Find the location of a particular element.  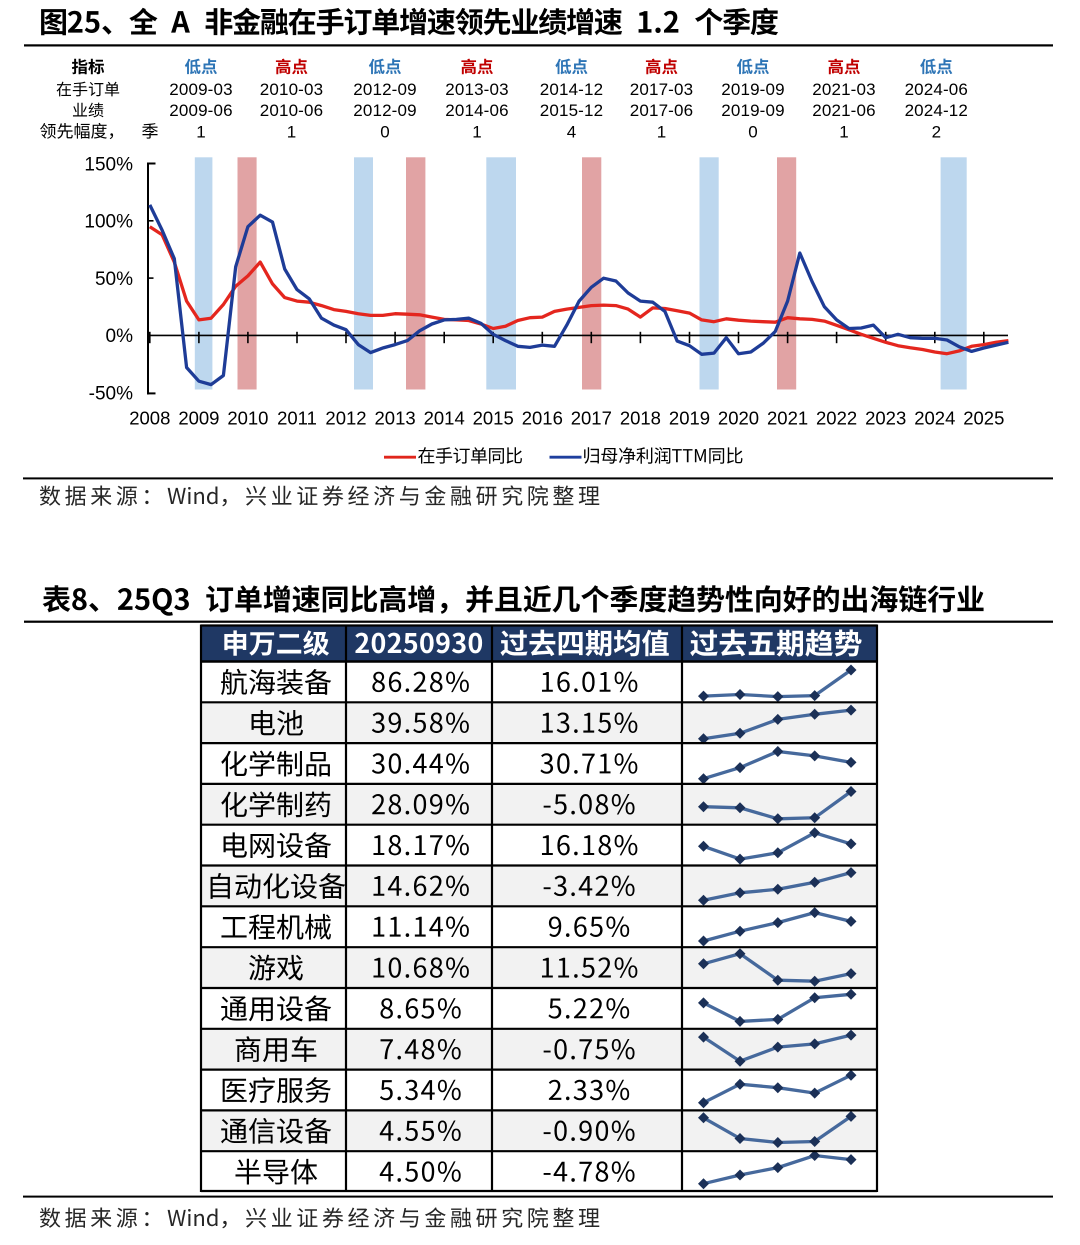

svg-text: 2024 is located at coordinates (934, 417).